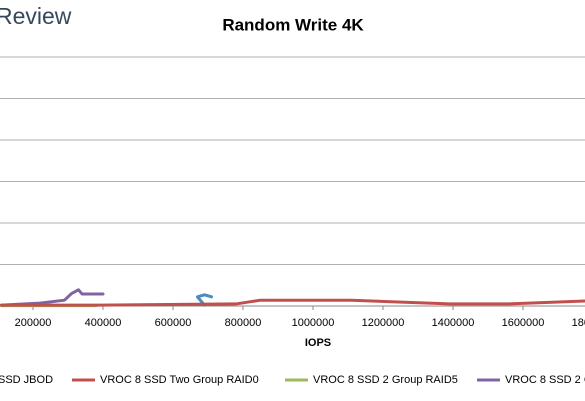  What do you see at coordinates (523, 323) in the screenshot?
I see `x-tick-label: 1600000` at bounding box center [523, 323].